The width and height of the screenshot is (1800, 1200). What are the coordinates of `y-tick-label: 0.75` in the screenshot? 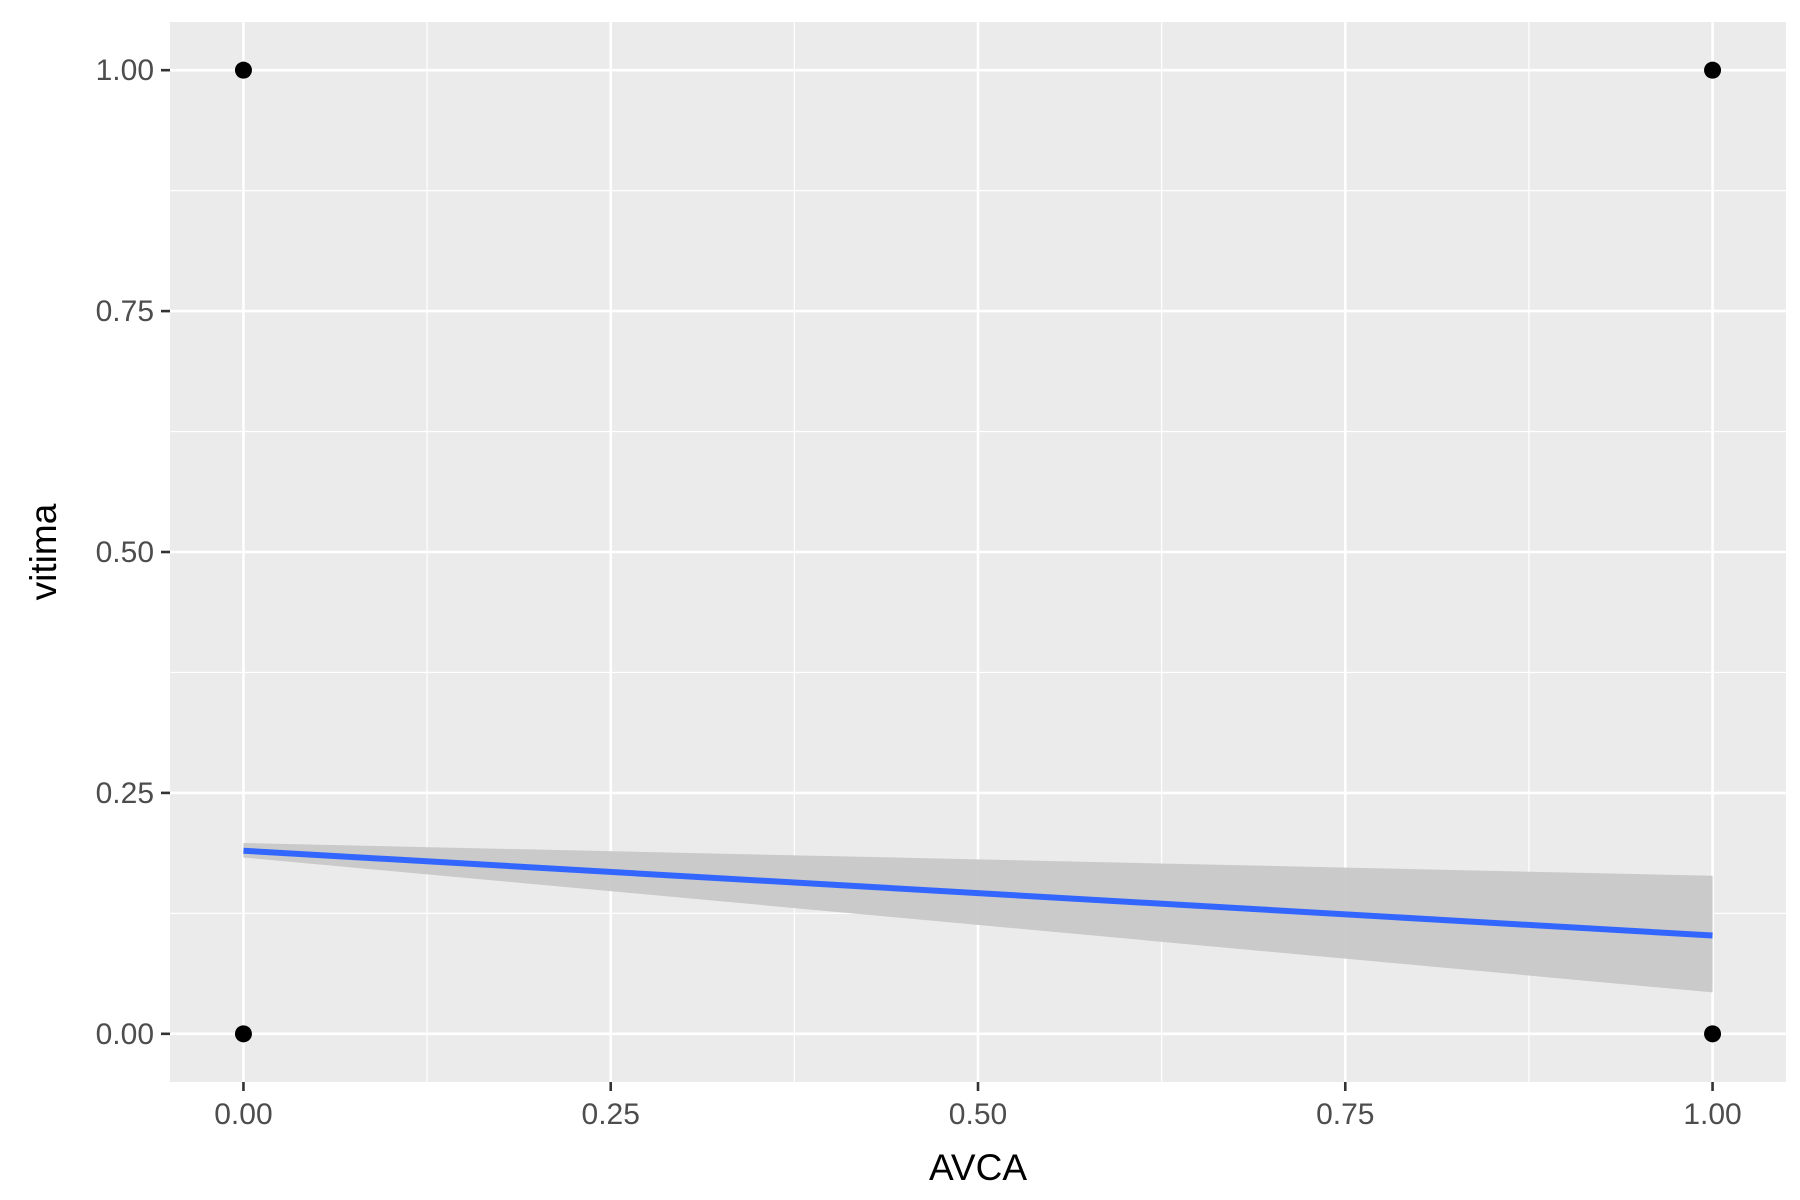 It's located at (125, 311).